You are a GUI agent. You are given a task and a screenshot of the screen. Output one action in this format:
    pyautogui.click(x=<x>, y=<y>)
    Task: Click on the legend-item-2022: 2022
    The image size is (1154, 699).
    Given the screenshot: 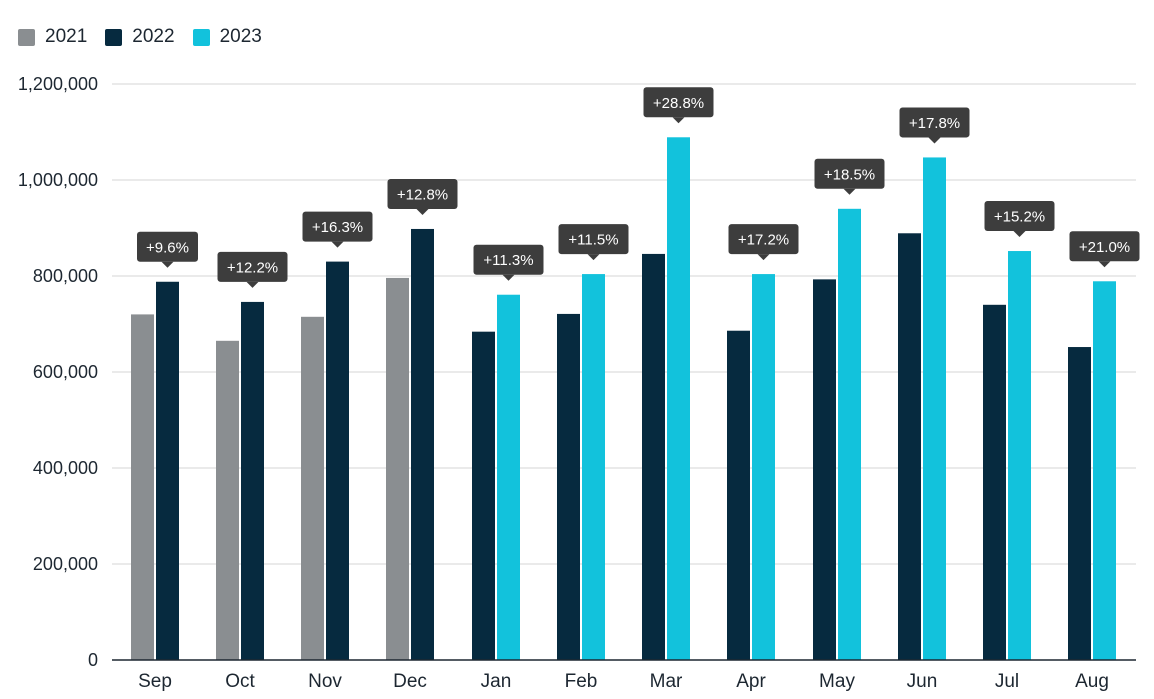 What is the action you would take?
    pyautogui.click(x=140, y=37)
    